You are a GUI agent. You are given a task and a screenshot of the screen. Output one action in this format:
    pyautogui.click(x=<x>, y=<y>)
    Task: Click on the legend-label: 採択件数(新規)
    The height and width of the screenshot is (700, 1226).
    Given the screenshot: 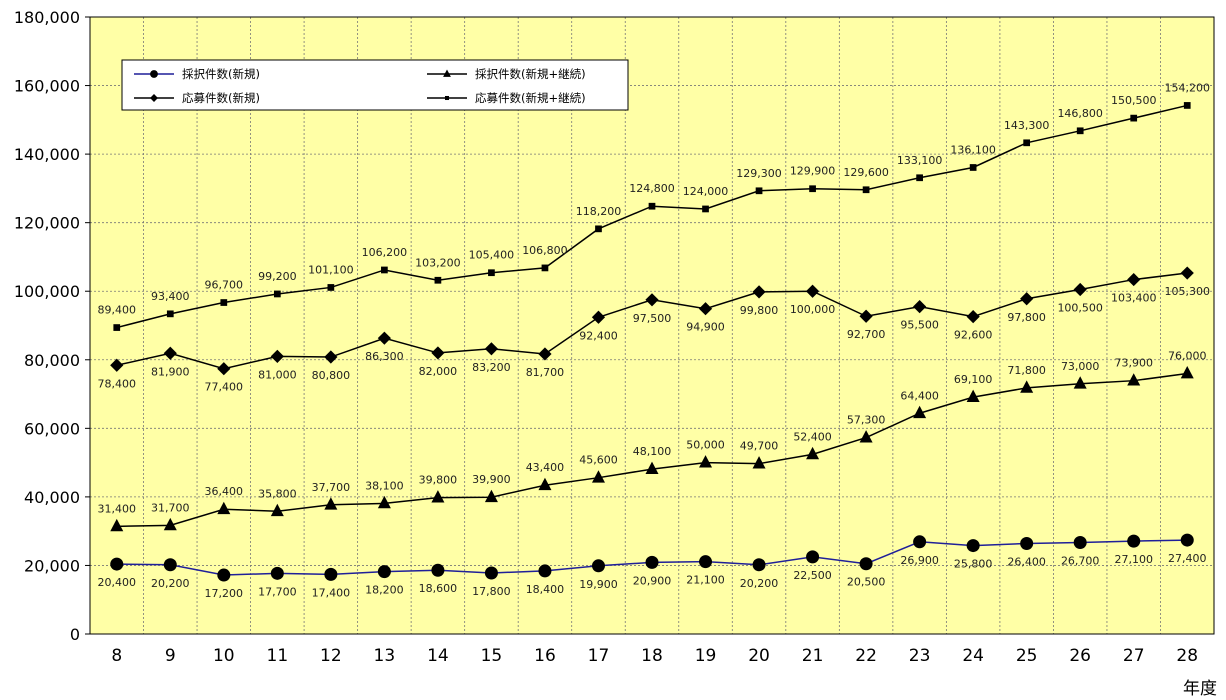 What is the action you would take?
    pyautogui.click(x=221, y=74)
    